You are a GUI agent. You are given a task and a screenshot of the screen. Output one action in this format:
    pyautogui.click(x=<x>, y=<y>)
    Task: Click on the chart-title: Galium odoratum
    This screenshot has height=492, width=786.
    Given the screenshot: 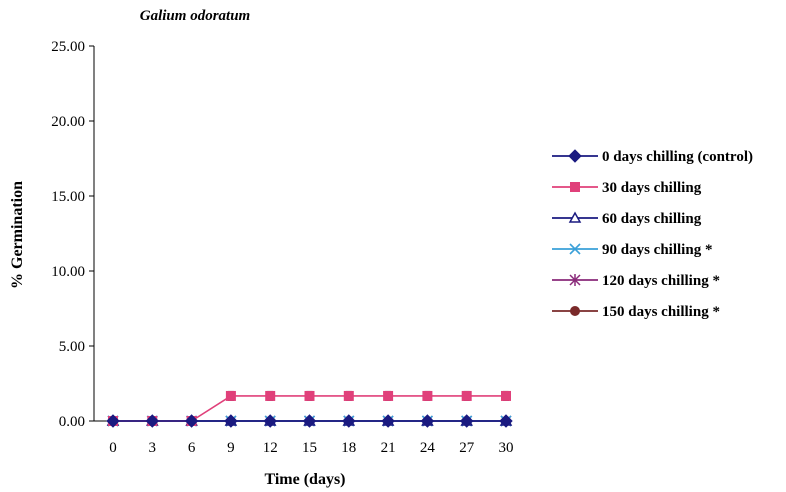 What is the action you would take?
    pyautogui.click(x=195, y=16)
    